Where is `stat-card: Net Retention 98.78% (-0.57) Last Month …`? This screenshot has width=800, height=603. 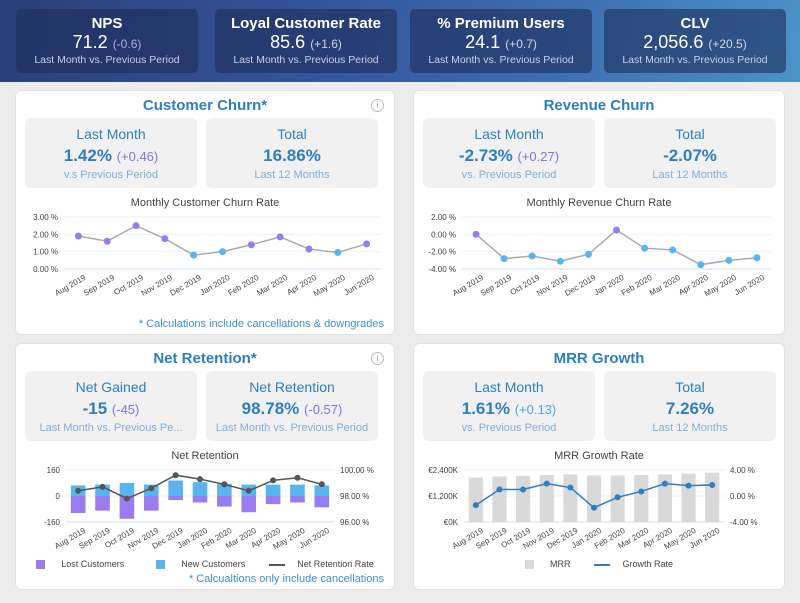
stat-card: Net Retention 98.78% (-0.57) Last Month … is located at coordinates (292, 406).